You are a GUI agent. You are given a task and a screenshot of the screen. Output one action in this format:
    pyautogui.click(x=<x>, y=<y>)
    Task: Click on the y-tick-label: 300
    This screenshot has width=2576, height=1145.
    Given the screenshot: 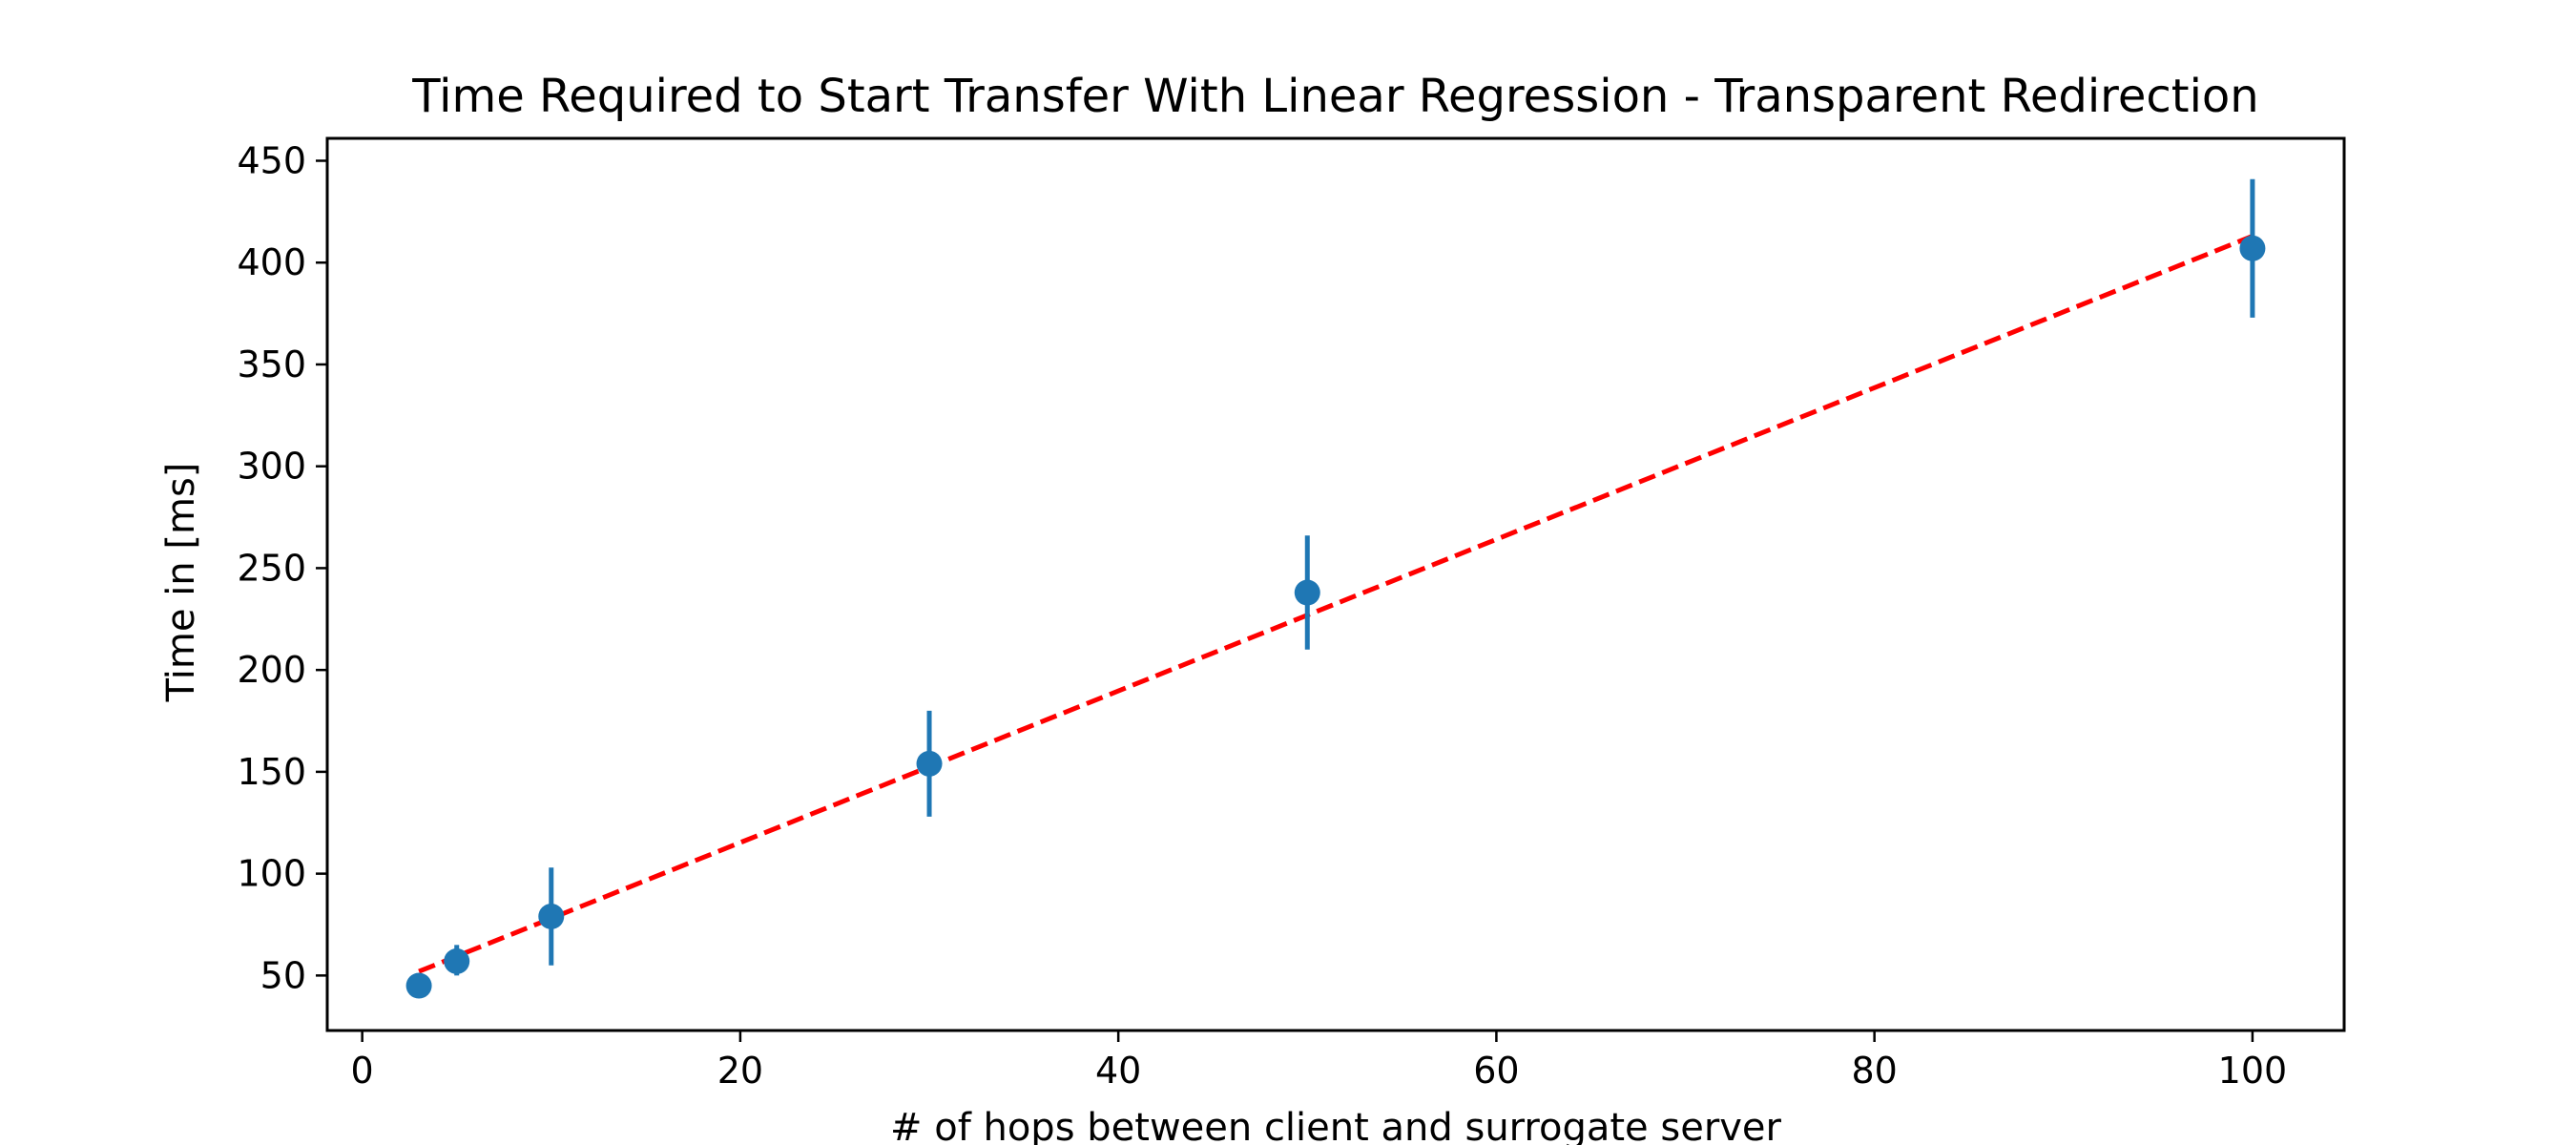 What is the action you would take?
    pyautogui.click(x=271, y=467)
    